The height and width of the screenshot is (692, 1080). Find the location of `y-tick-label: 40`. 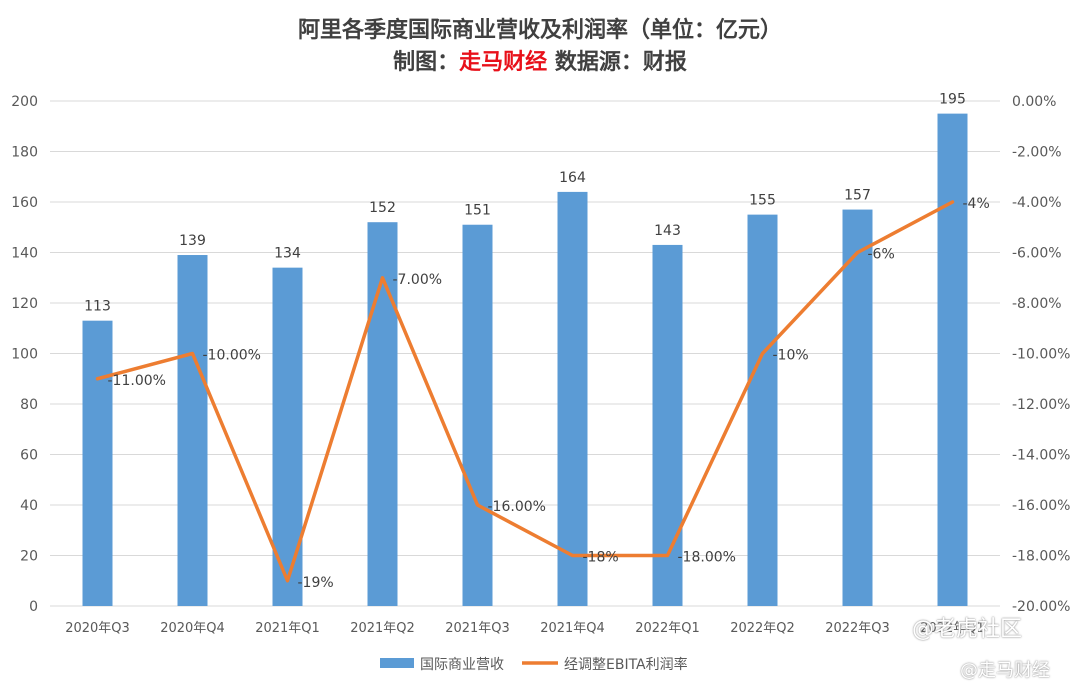

y-tick-label: 40 is located at coordinates (29, 506).